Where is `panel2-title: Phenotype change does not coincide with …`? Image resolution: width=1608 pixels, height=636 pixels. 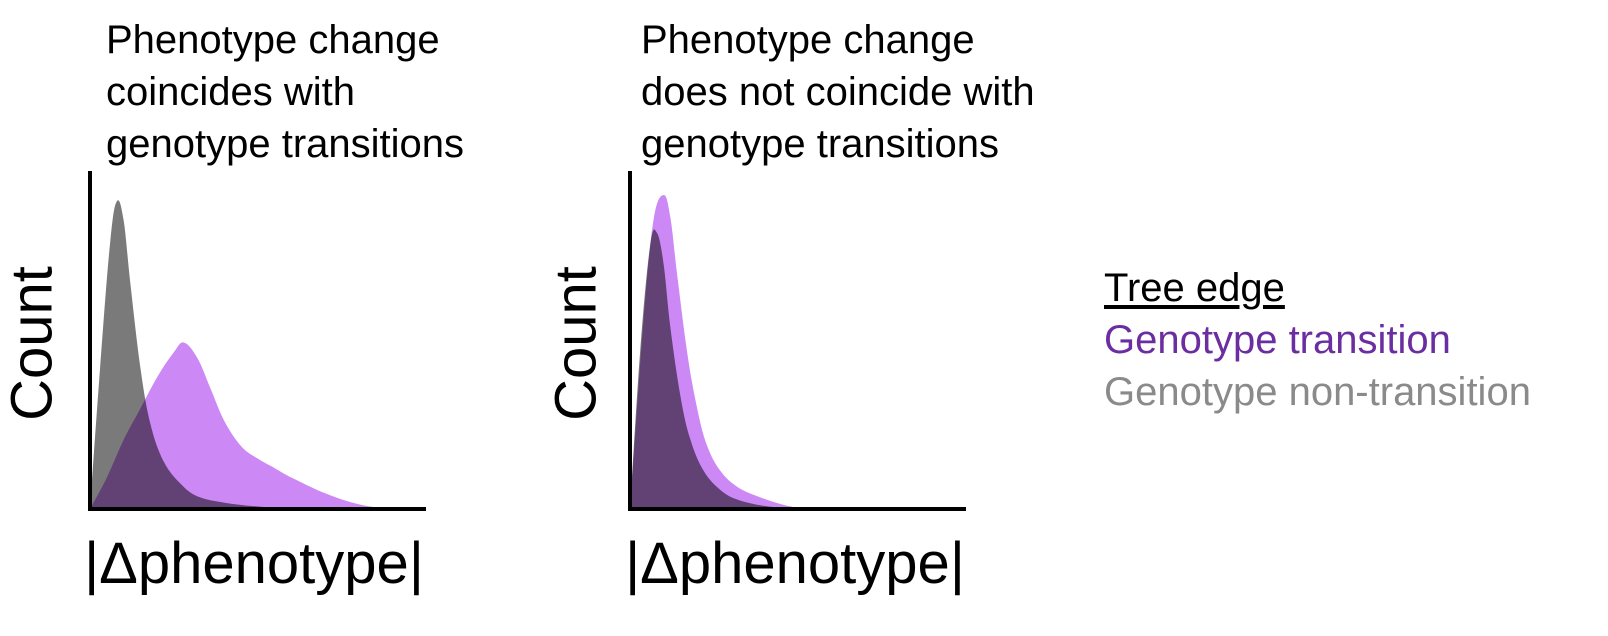
panel2-title: Phenotype change does not coincide with … is located at coordinates (838, 92).